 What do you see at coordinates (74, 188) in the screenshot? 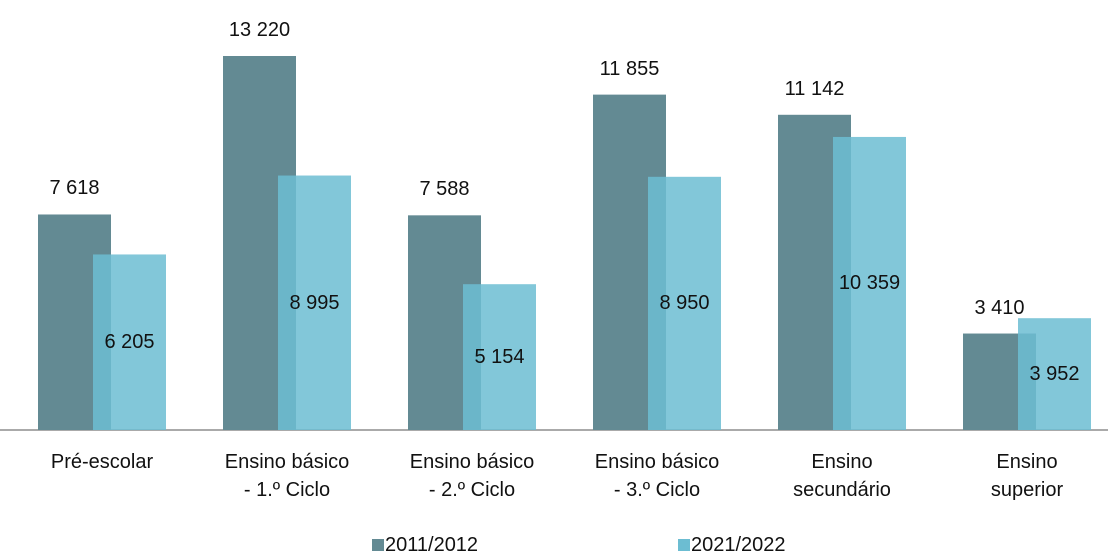
I see `value-label: 7 618` at bounding box center [74, 188].